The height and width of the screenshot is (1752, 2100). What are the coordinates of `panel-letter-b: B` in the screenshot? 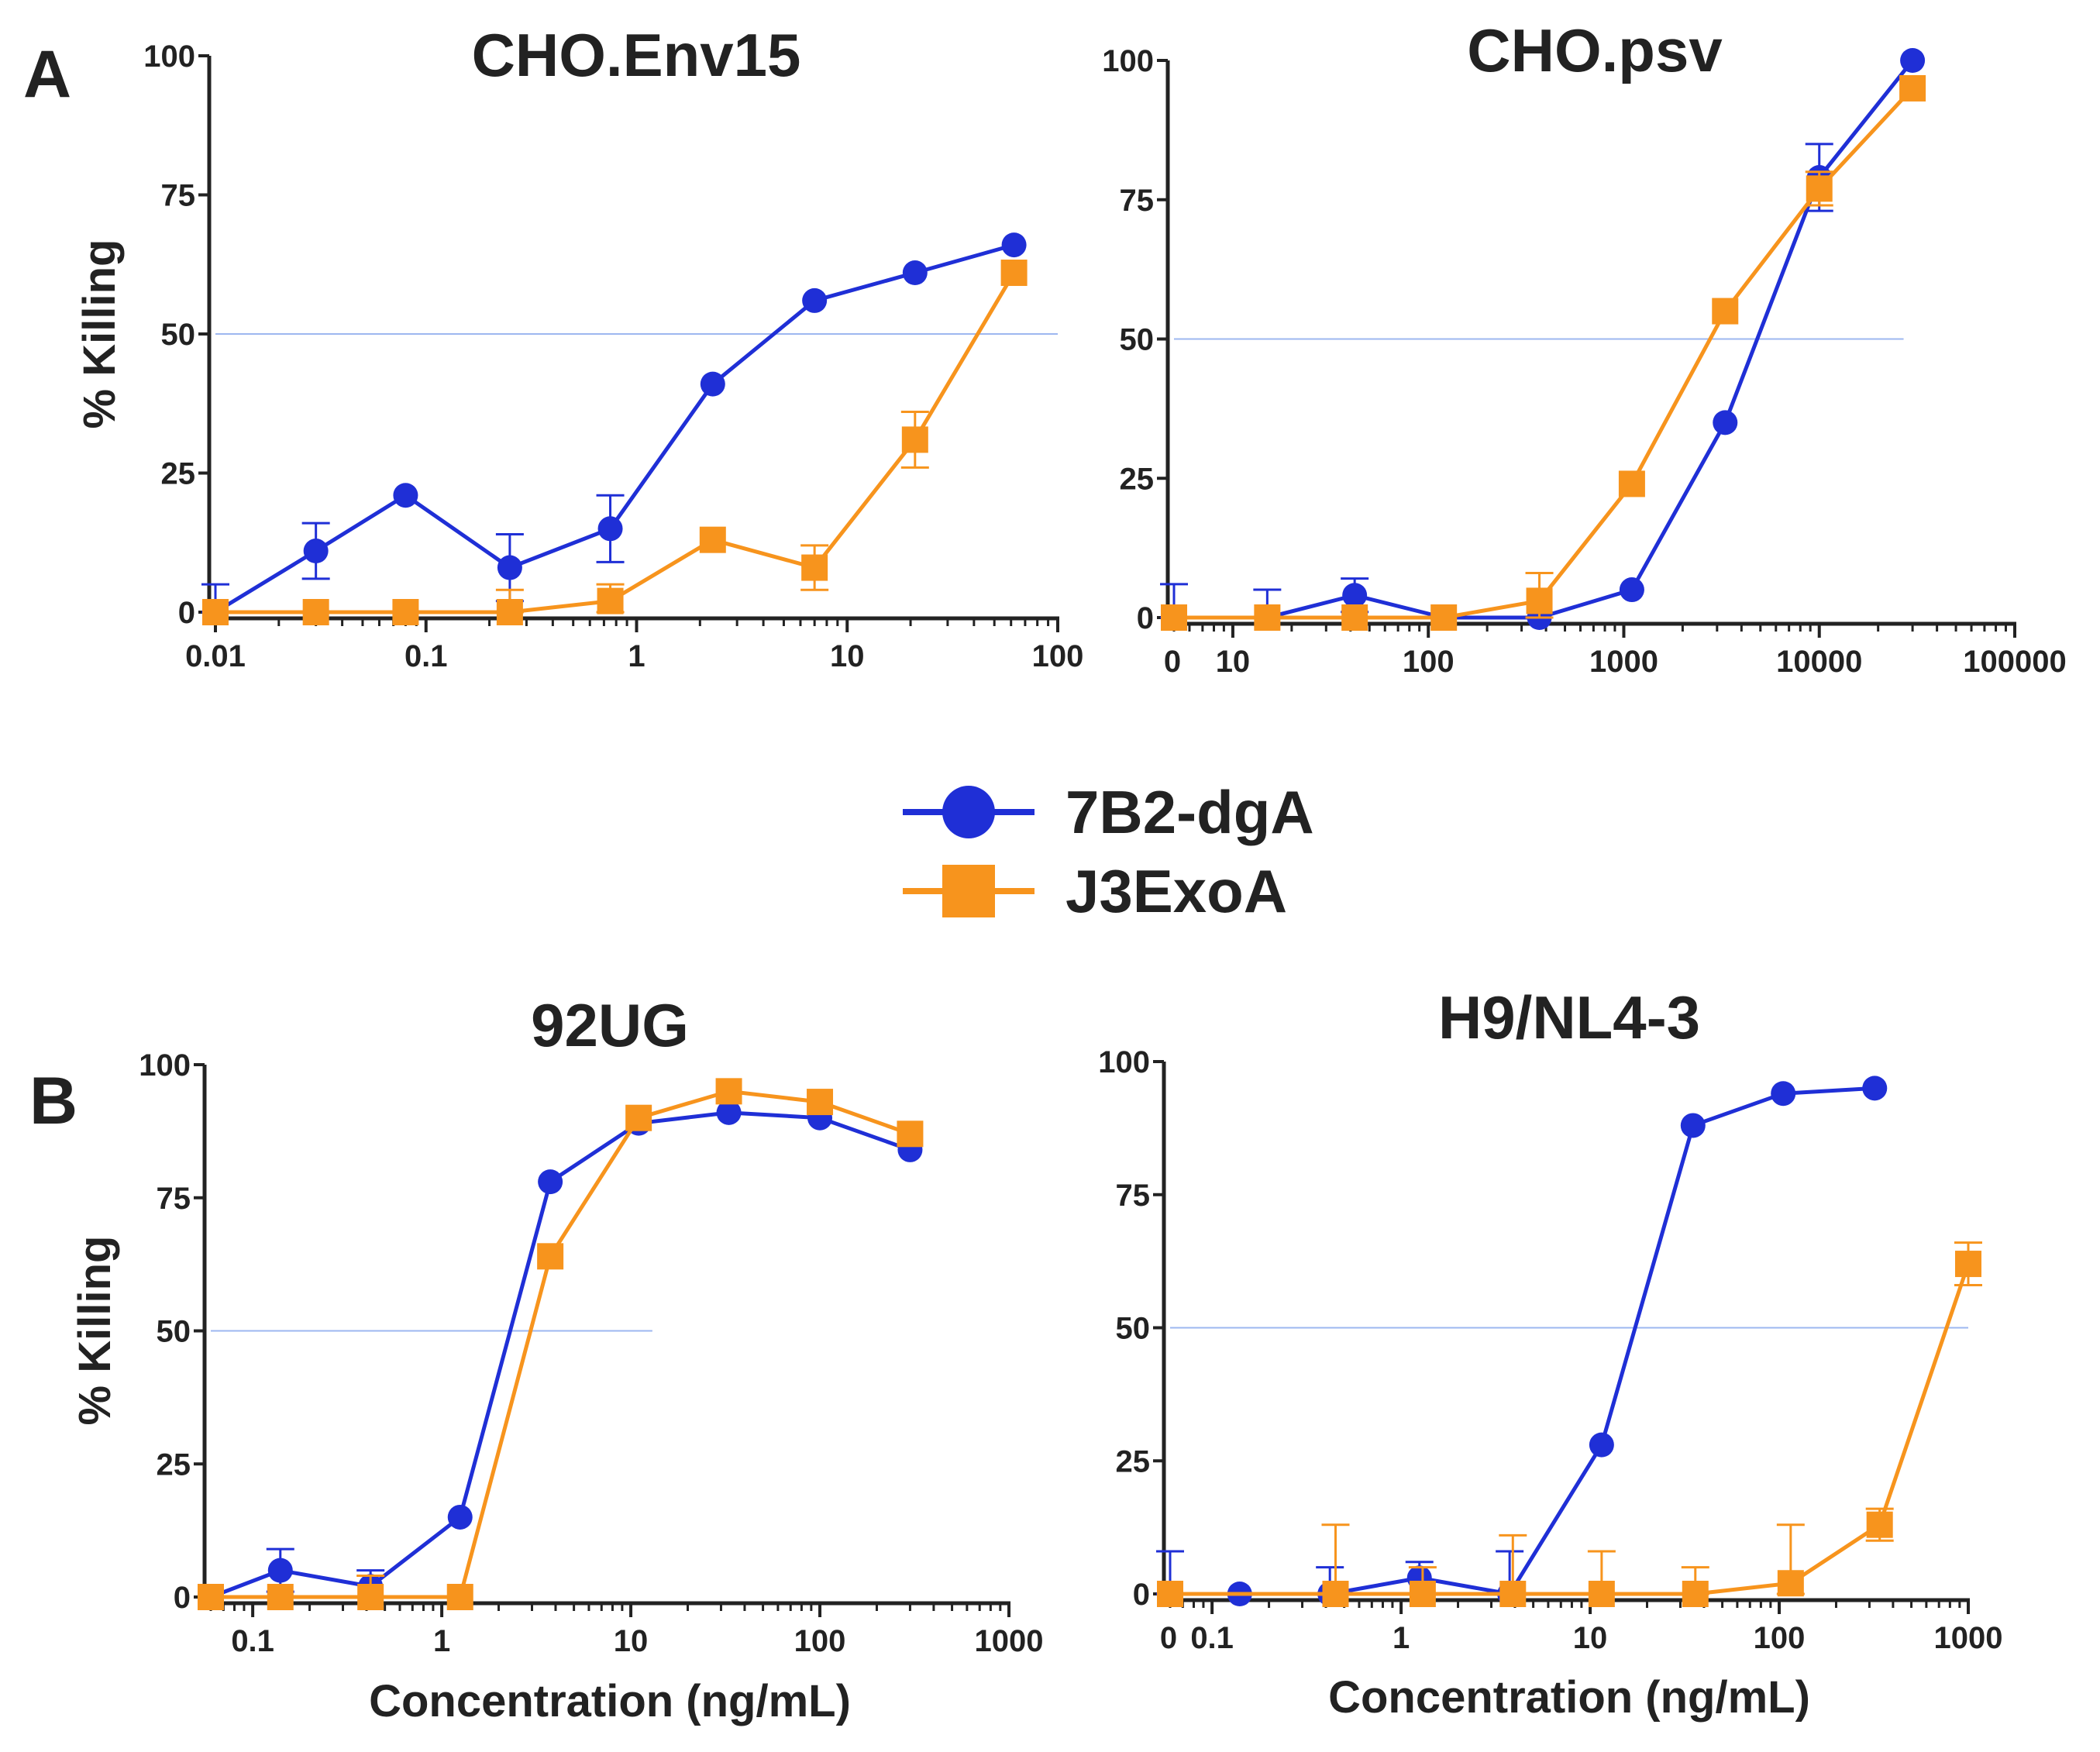 It's located at (53, 1101).